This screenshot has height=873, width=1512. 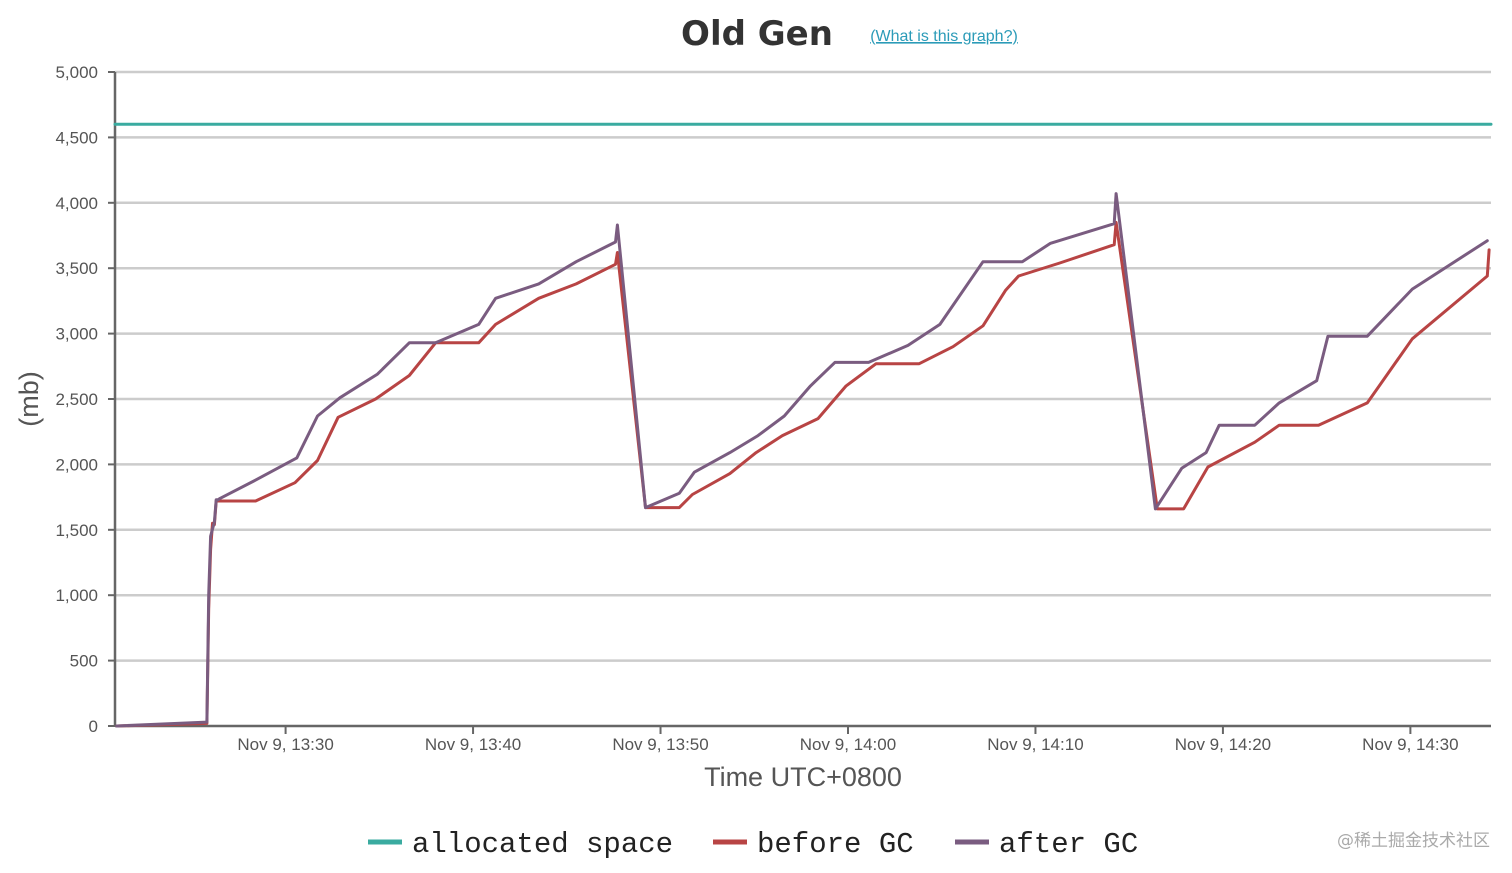 What do you see at coordinates (944, 36) in the screenshot?
I see `what-is-this-graph-link: (What is this graph?)` at bounding box center [944, 36].